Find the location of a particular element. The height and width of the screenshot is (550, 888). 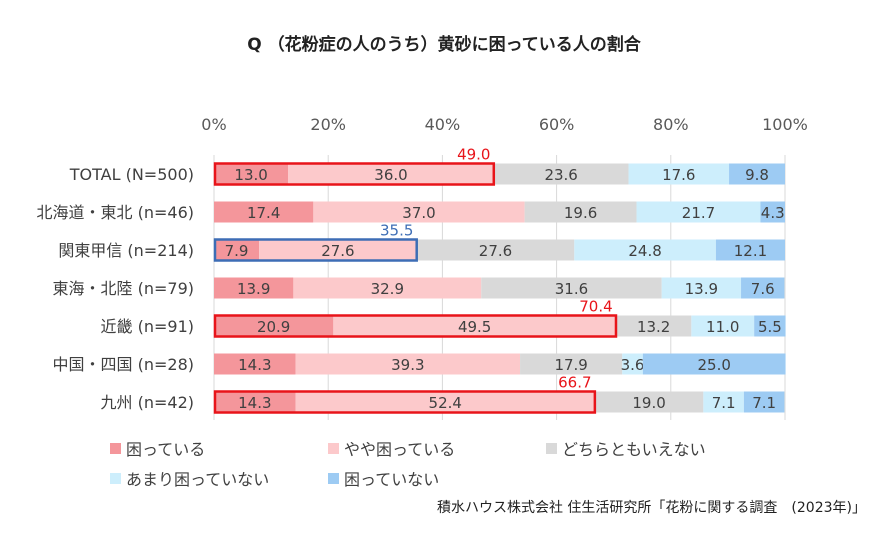

data-label: 13.2 is located at coordinates (653, 327).